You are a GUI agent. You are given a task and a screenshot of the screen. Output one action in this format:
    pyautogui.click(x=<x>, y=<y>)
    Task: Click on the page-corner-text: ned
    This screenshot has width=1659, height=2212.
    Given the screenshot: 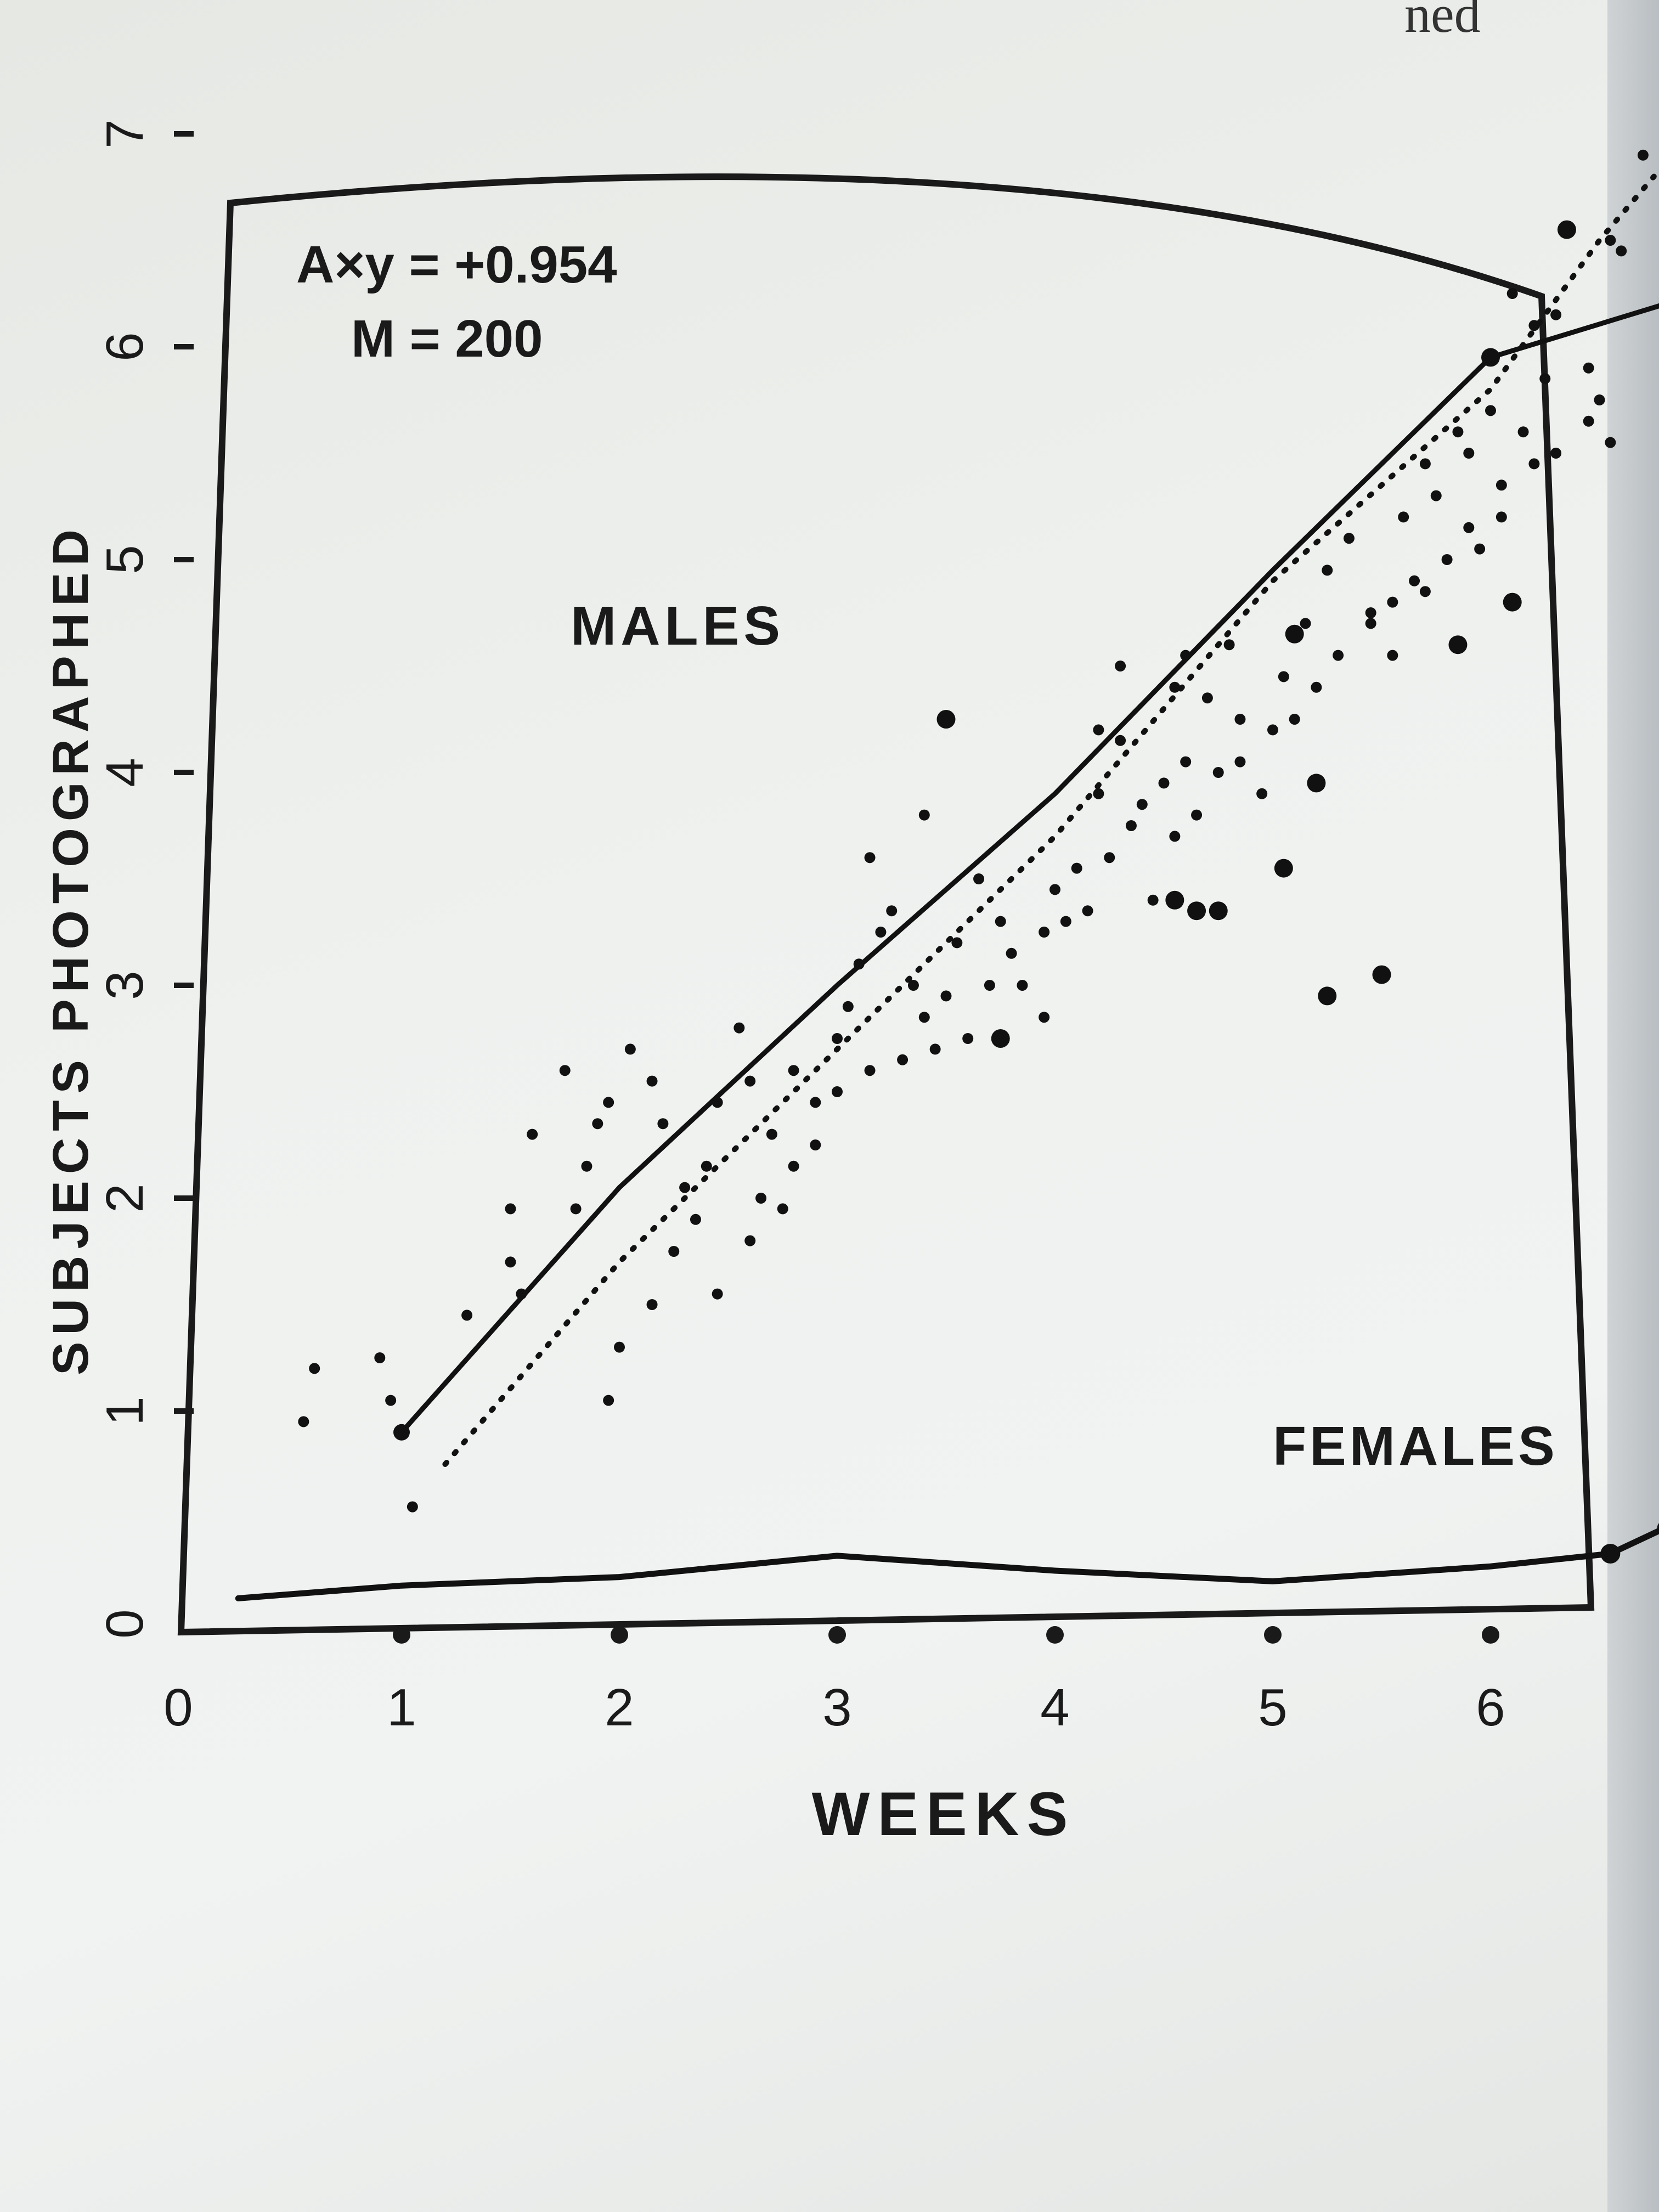 What is the action you would take?
    pyautogui.click(x=1442, y=21)
    